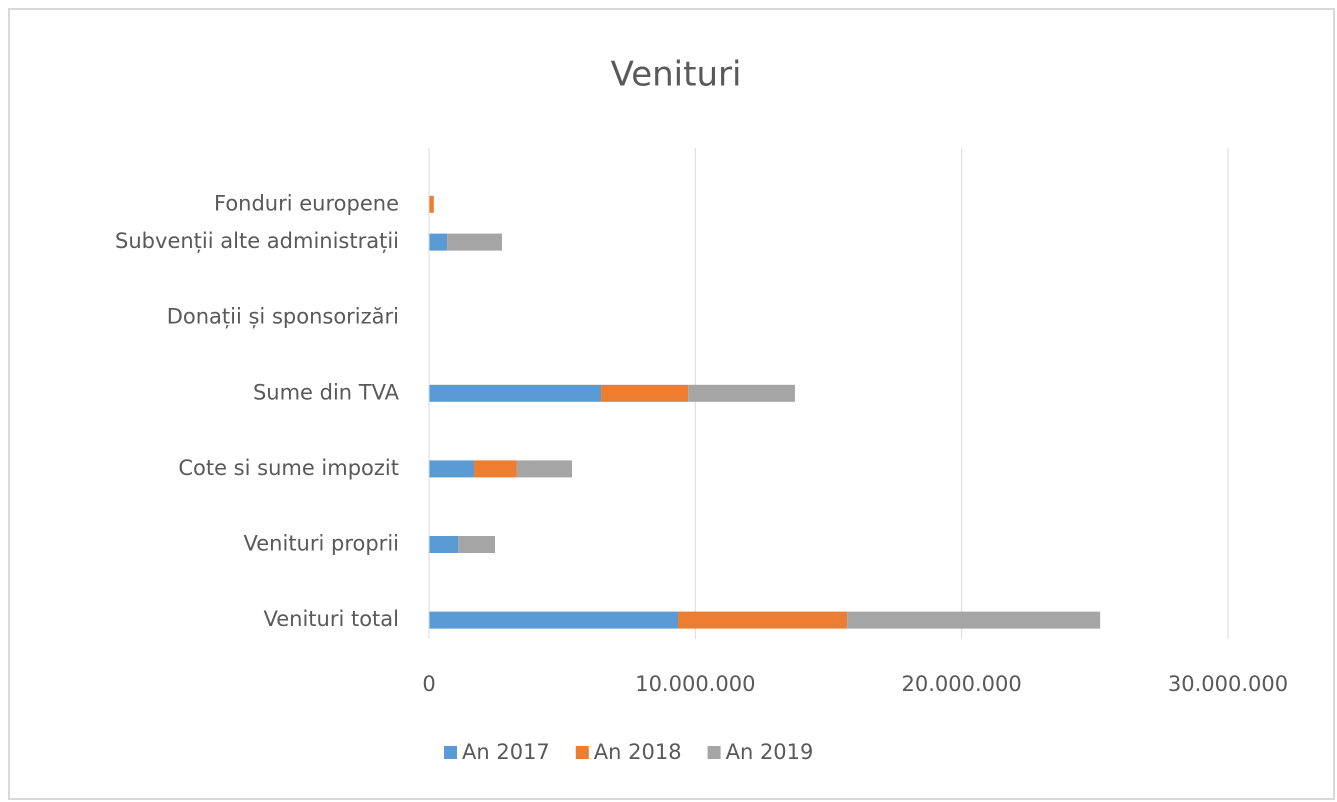  Describe the element at coordinates (257, 241) in the screenshot. I see `y-tick-label: Subvenții alte administrații` at that location.